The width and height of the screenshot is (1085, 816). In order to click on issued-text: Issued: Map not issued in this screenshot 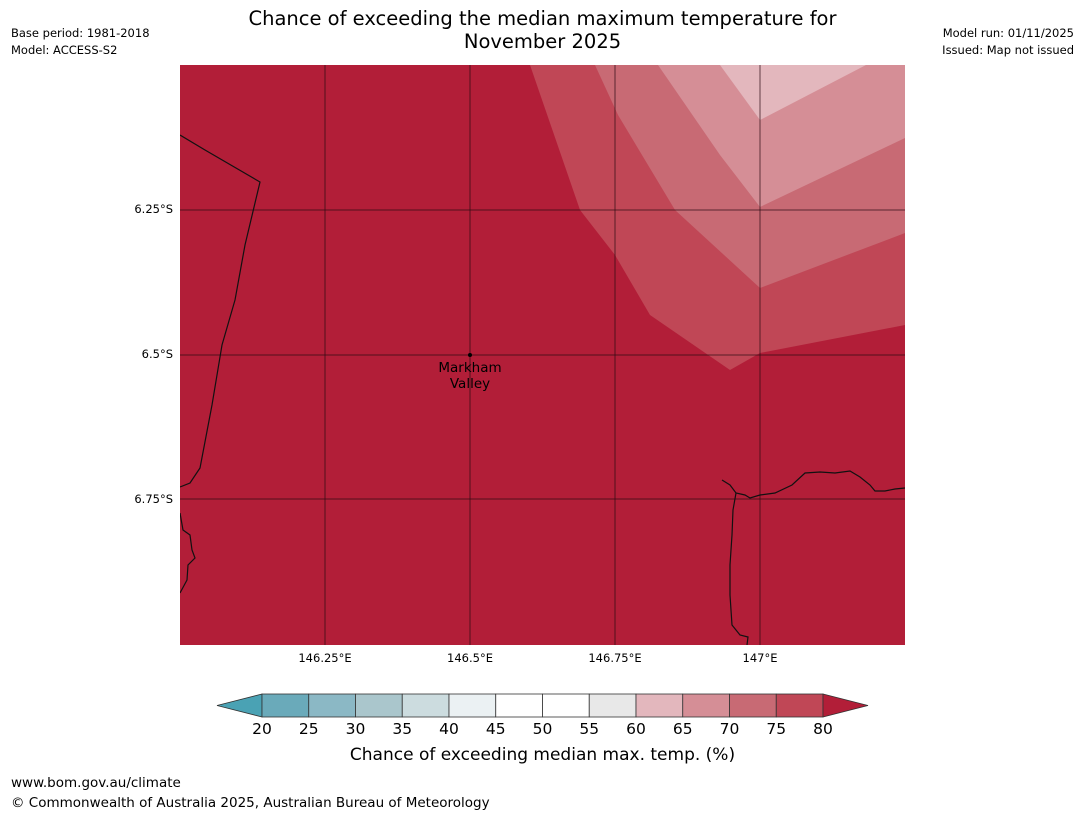, I will do `click(1008, 50)`.